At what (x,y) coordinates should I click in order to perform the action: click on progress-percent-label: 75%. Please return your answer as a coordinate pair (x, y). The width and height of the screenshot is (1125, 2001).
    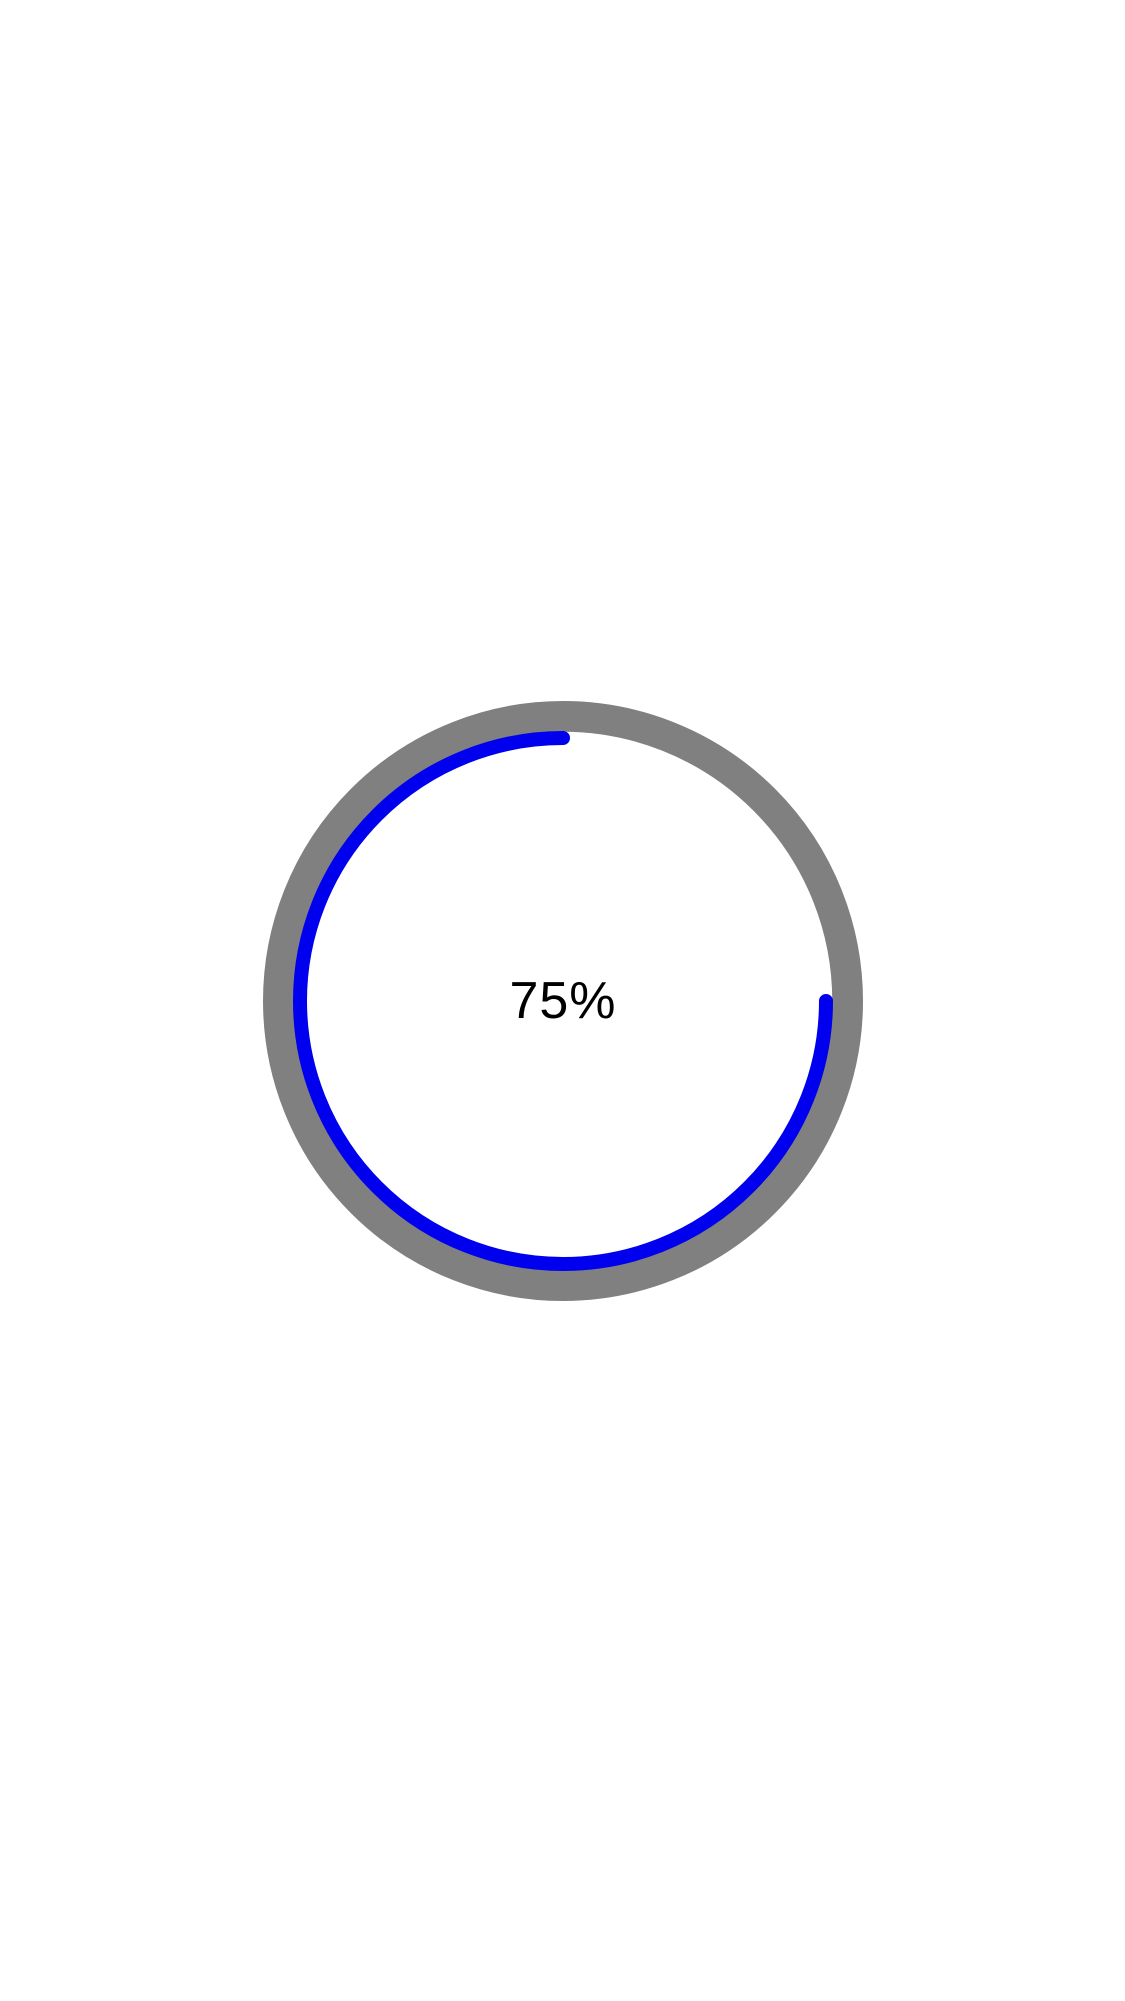
    Looking at the image, I should click on (563, 1001).